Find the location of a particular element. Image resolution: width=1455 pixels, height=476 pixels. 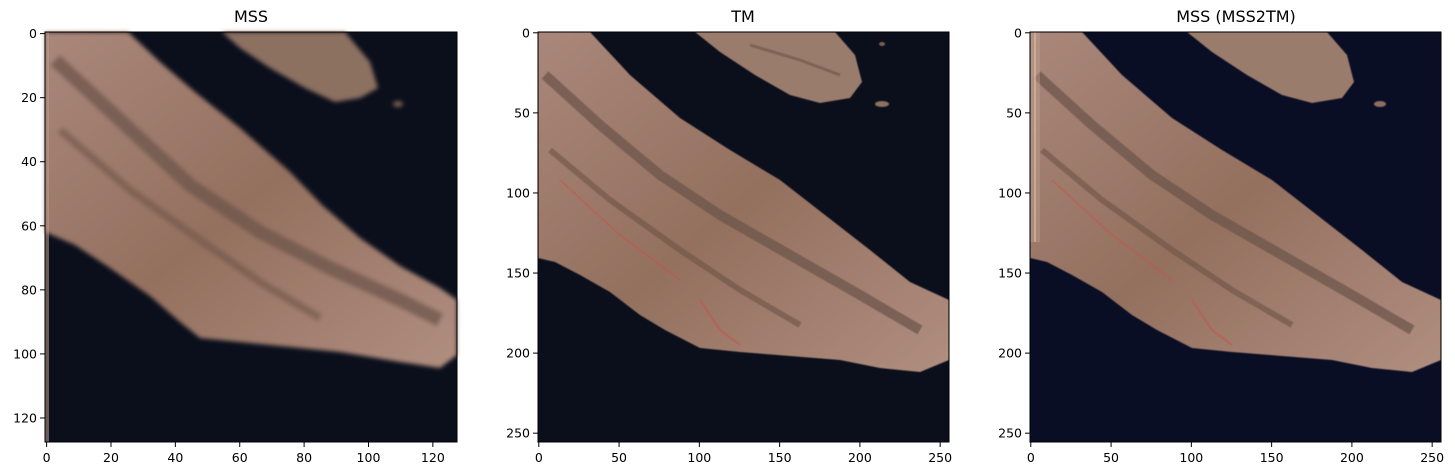

x-tick-label: 40 is located at coordinates (175, 457).